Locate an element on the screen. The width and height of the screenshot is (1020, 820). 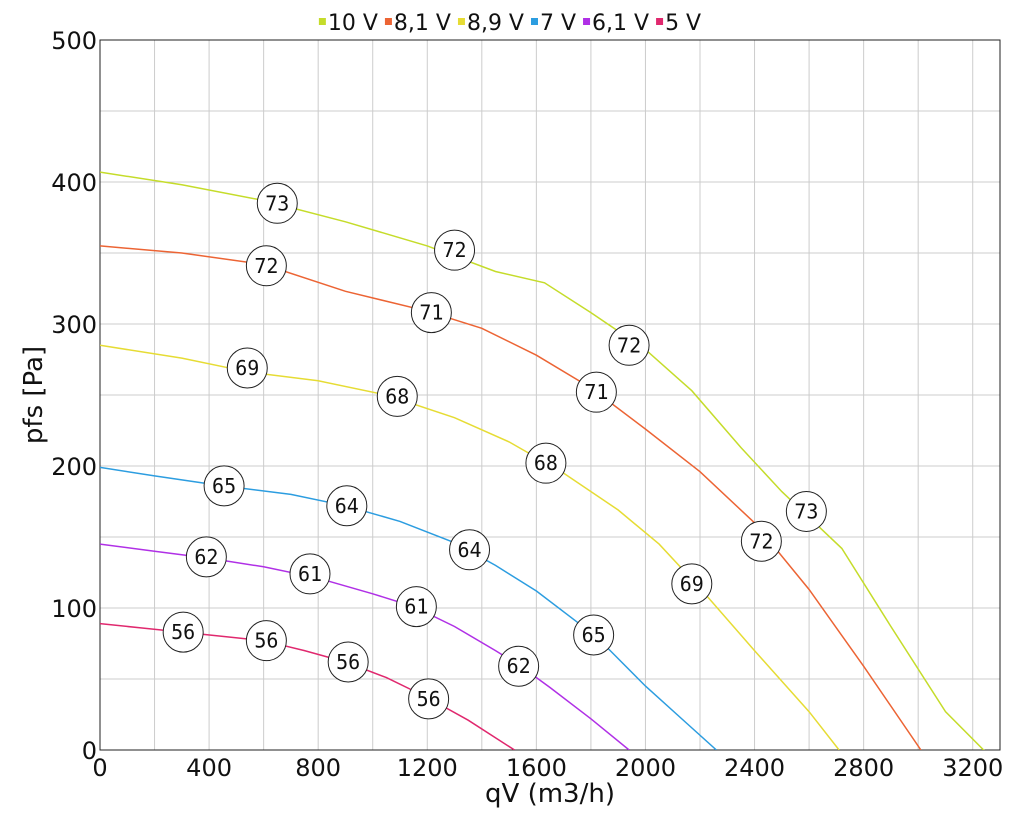
x-tick-labels: 0 400 800 1200 1600 2000 2400 2800 3200 is located at coordinates (547, 768).